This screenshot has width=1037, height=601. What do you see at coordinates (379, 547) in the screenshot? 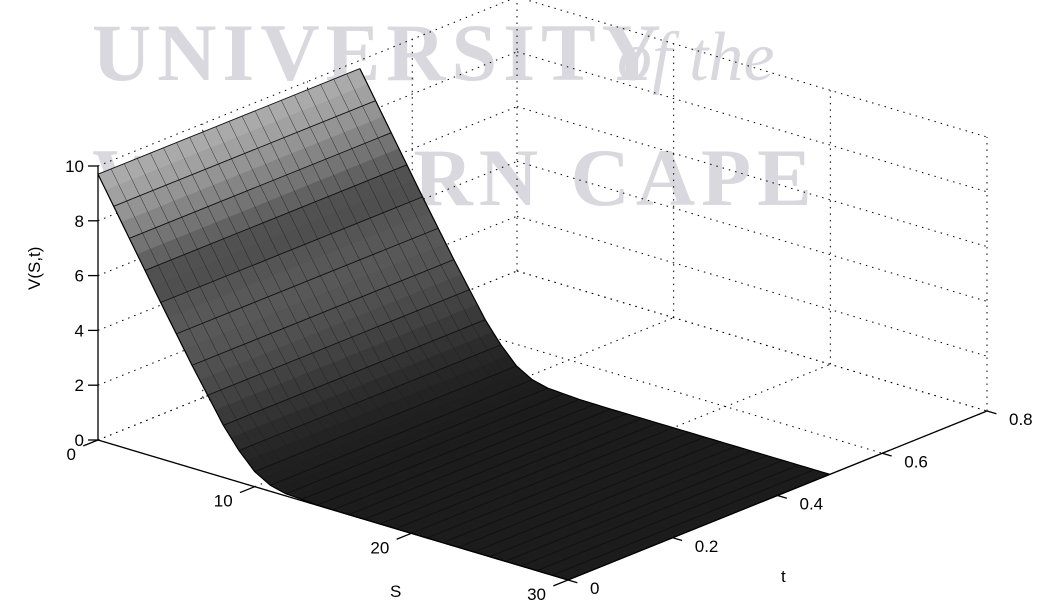
I see `x-tick-label: 20` at bounding box center [379, 547].